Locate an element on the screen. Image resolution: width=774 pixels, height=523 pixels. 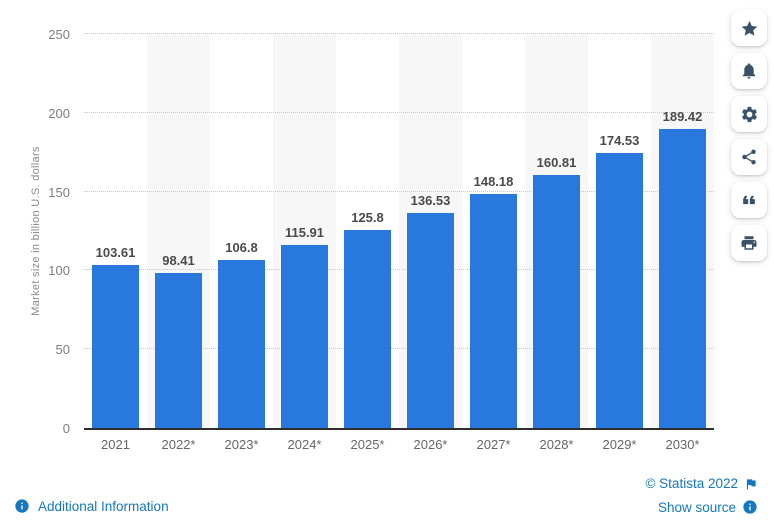
chart-column: 125.8 is located at coordinates (367, 231).